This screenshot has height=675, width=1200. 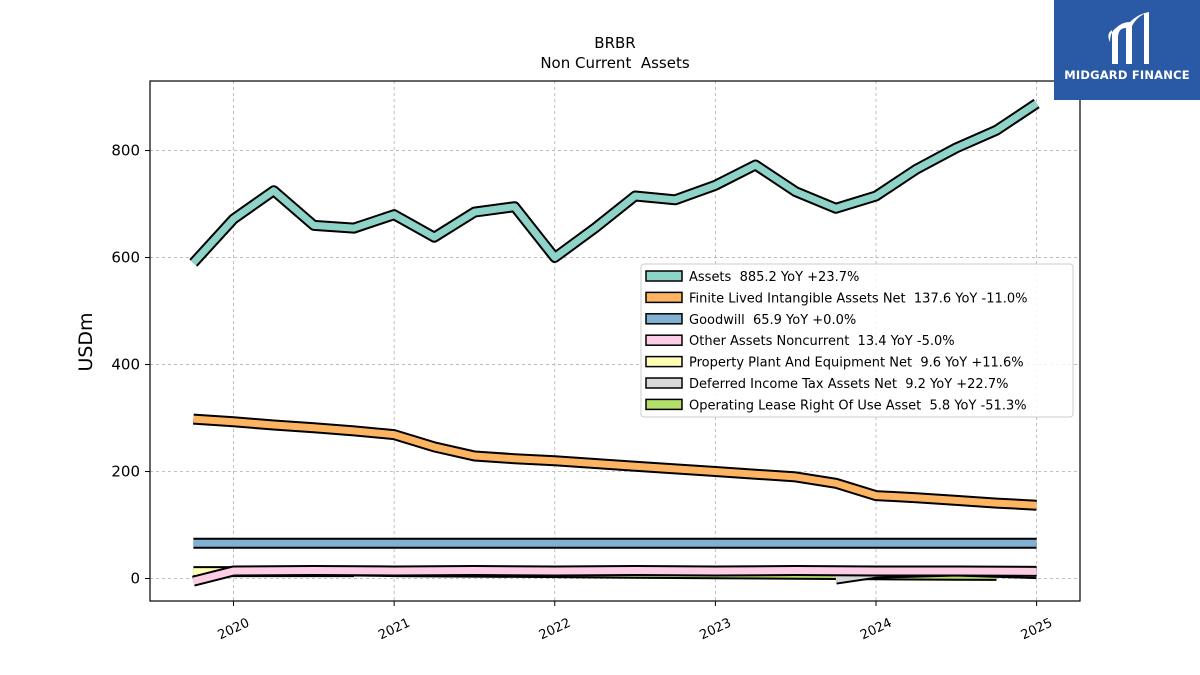 I want to click on x-tick-label: 2023, so click(x=715, y=630).